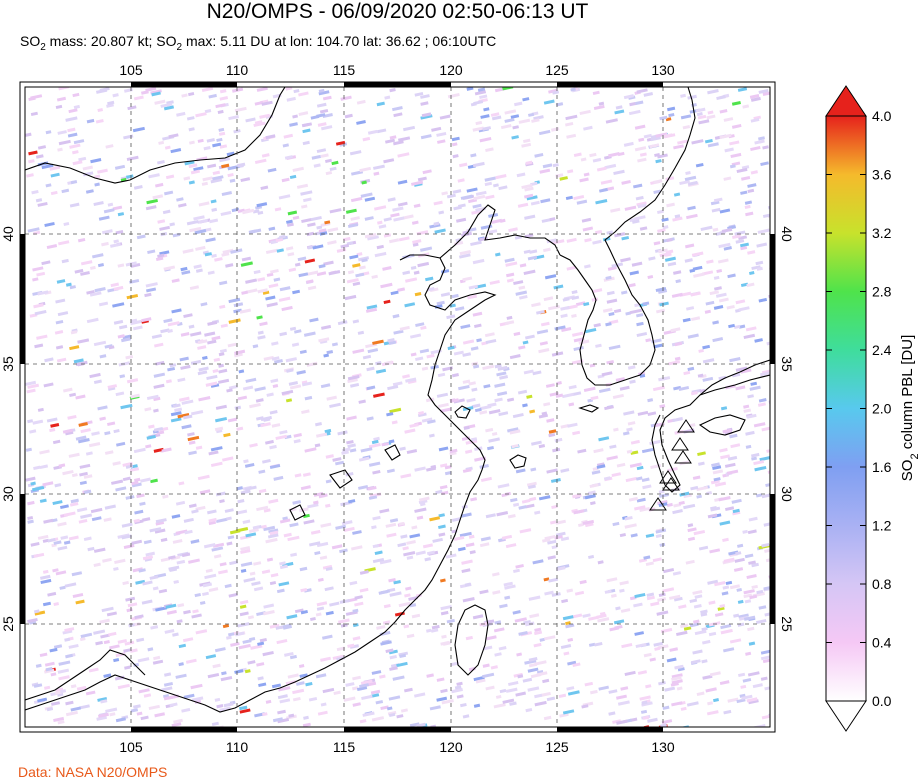 Image resolution: width=923 pixels, height=783 pixels. What do you see at coordinates (397, 11) in the screenshot?
I see `map-title: N20/OMPS - 06/09/2020 02:50-06:13 UT` at bounding box center [397, 11].